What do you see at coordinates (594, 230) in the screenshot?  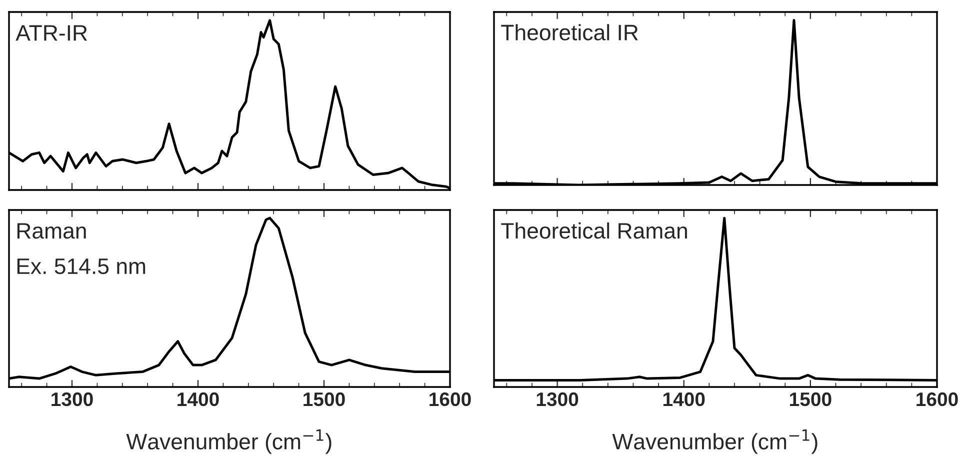 I see `annotation: Theoretical Raman` at bounding box center [594, 230].